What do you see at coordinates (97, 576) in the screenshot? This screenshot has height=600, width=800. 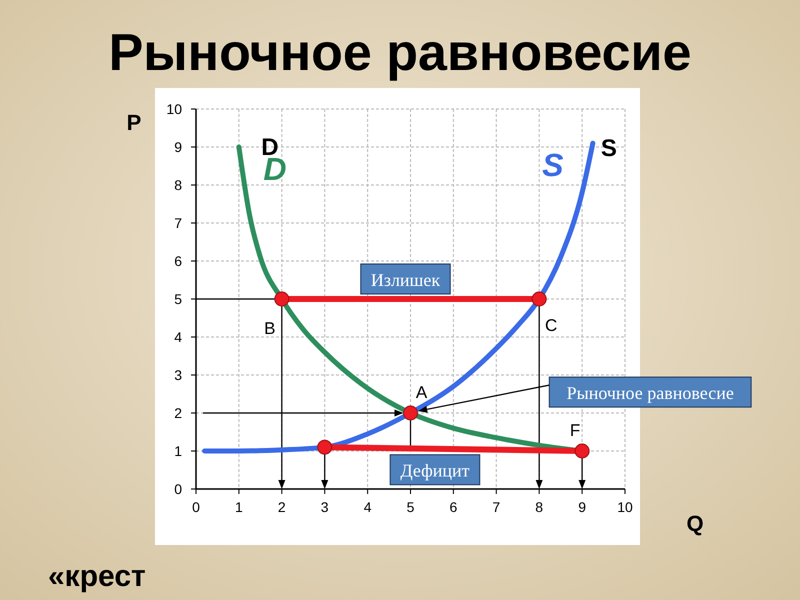 I see `text: «крест` at bounding box center [97, 576].